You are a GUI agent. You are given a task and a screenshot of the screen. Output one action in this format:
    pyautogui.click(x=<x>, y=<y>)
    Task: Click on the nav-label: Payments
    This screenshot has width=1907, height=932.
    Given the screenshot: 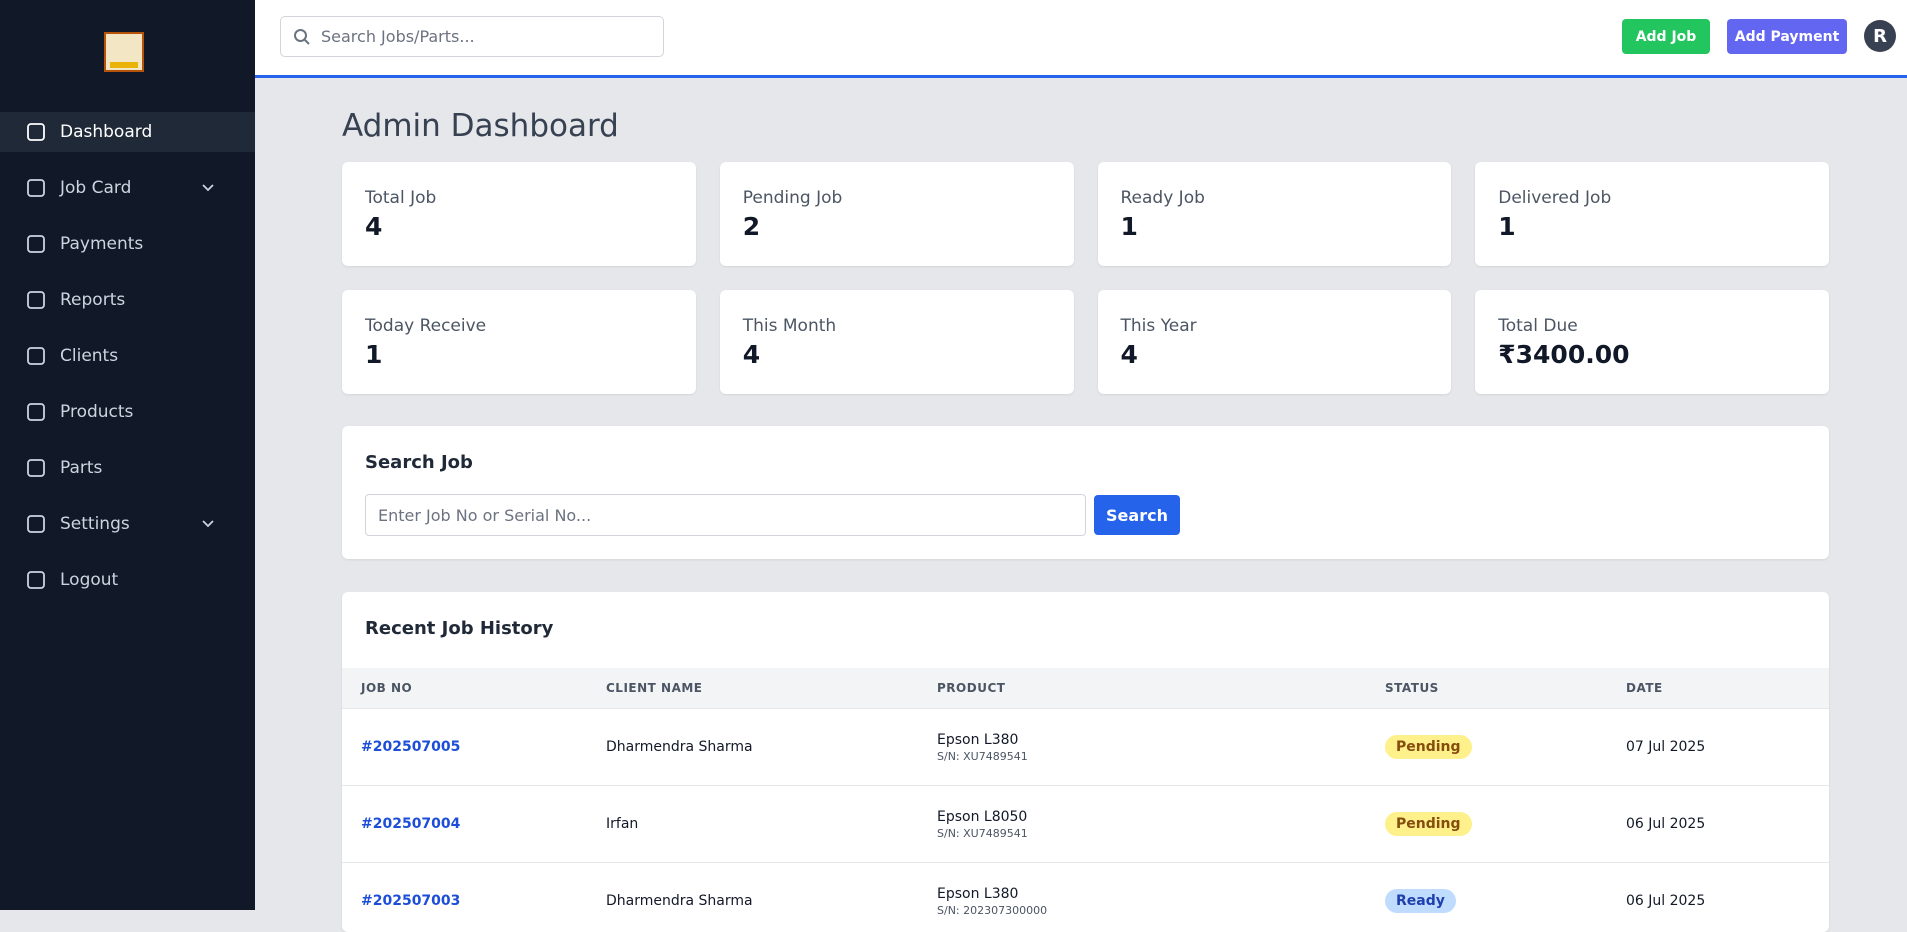 What is the action you would take?
    pyautogui.click(x=102, y=244)
    